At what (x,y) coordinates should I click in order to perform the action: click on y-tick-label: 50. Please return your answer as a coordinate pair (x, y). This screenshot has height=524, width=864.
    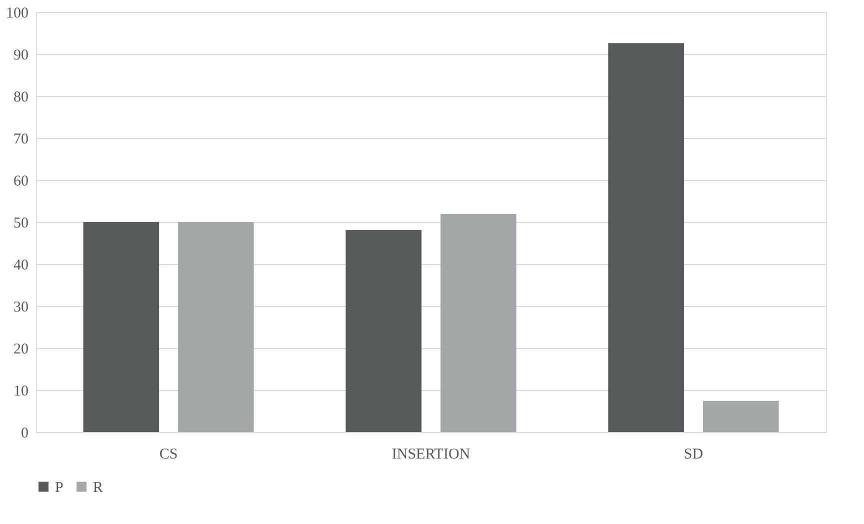
    Looking at the image, I should click on (21, 224).